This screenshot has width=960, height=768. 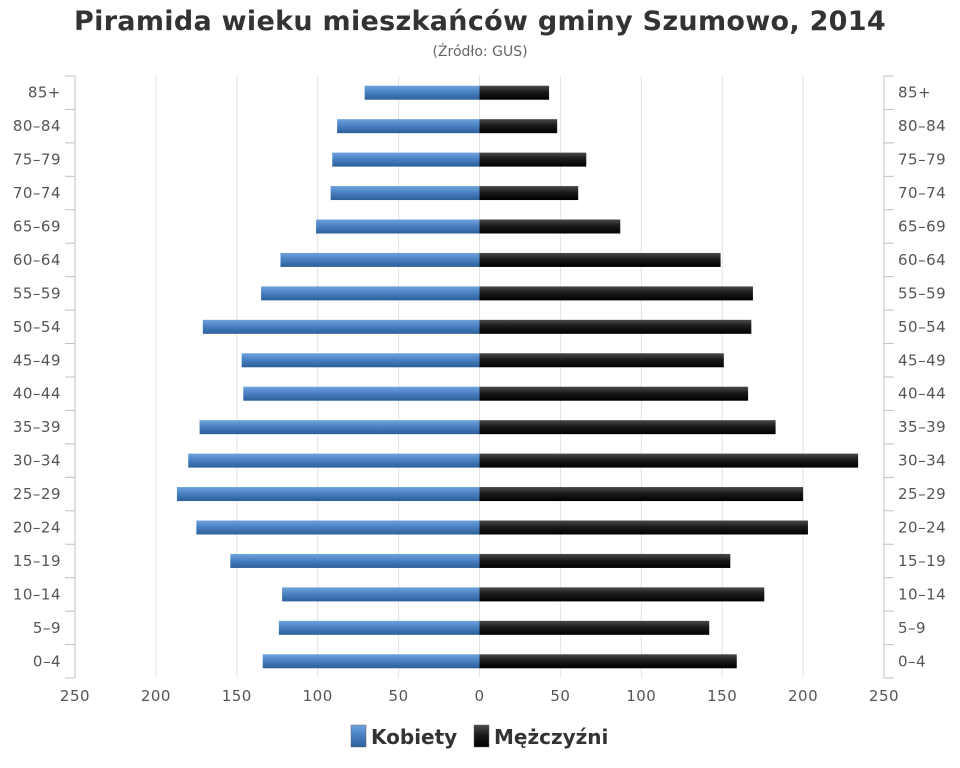 I want to click on left-category-label: 30–34, so click(x=37, y=461).